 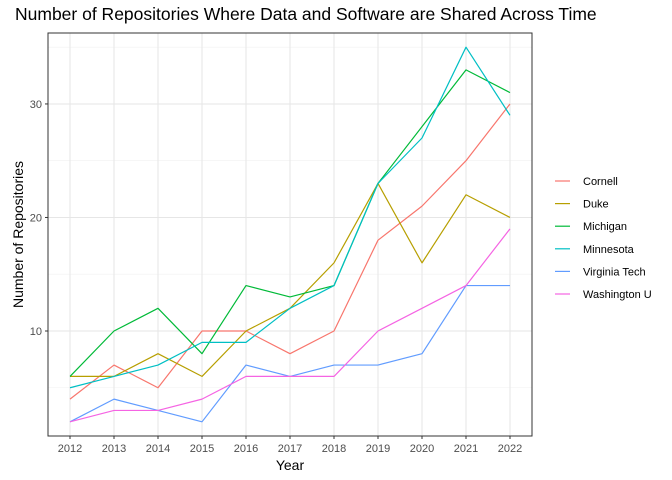 What do you see at coordinates (290, 449) in the screenshot?
I see `x-tick-label: 2017` at bounding box center [290, 449].